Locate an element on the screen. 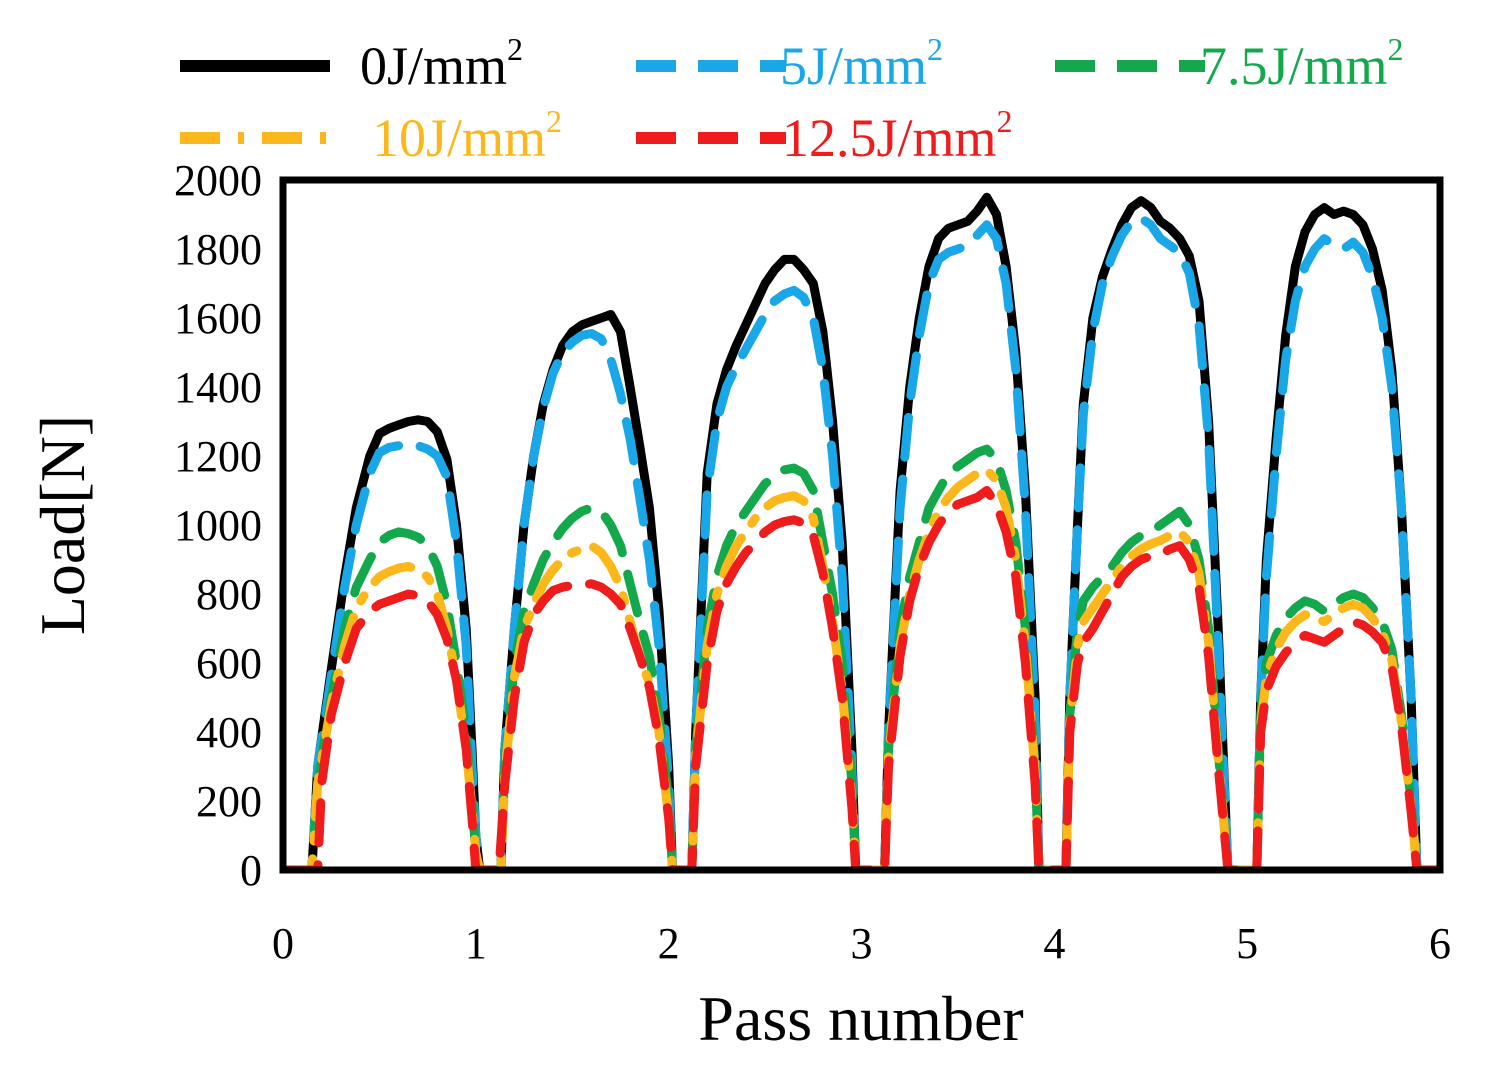 This screenshot has height=1076, width=1496. y-axis-ticks: 0 200 400 600 800 1000 1200 1400 1600 1800 2000 is located at coordinates (218, 525).